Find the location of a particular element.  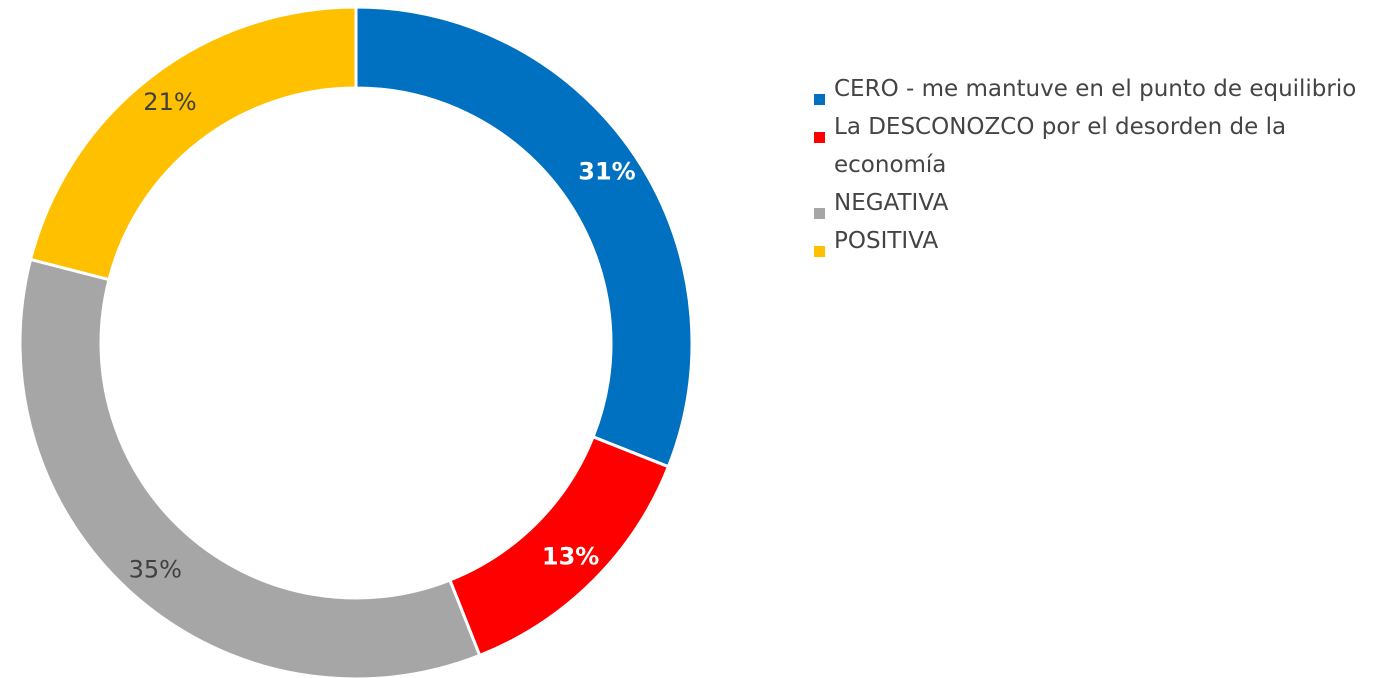

donut-segment is located at coordinates (193, 143).